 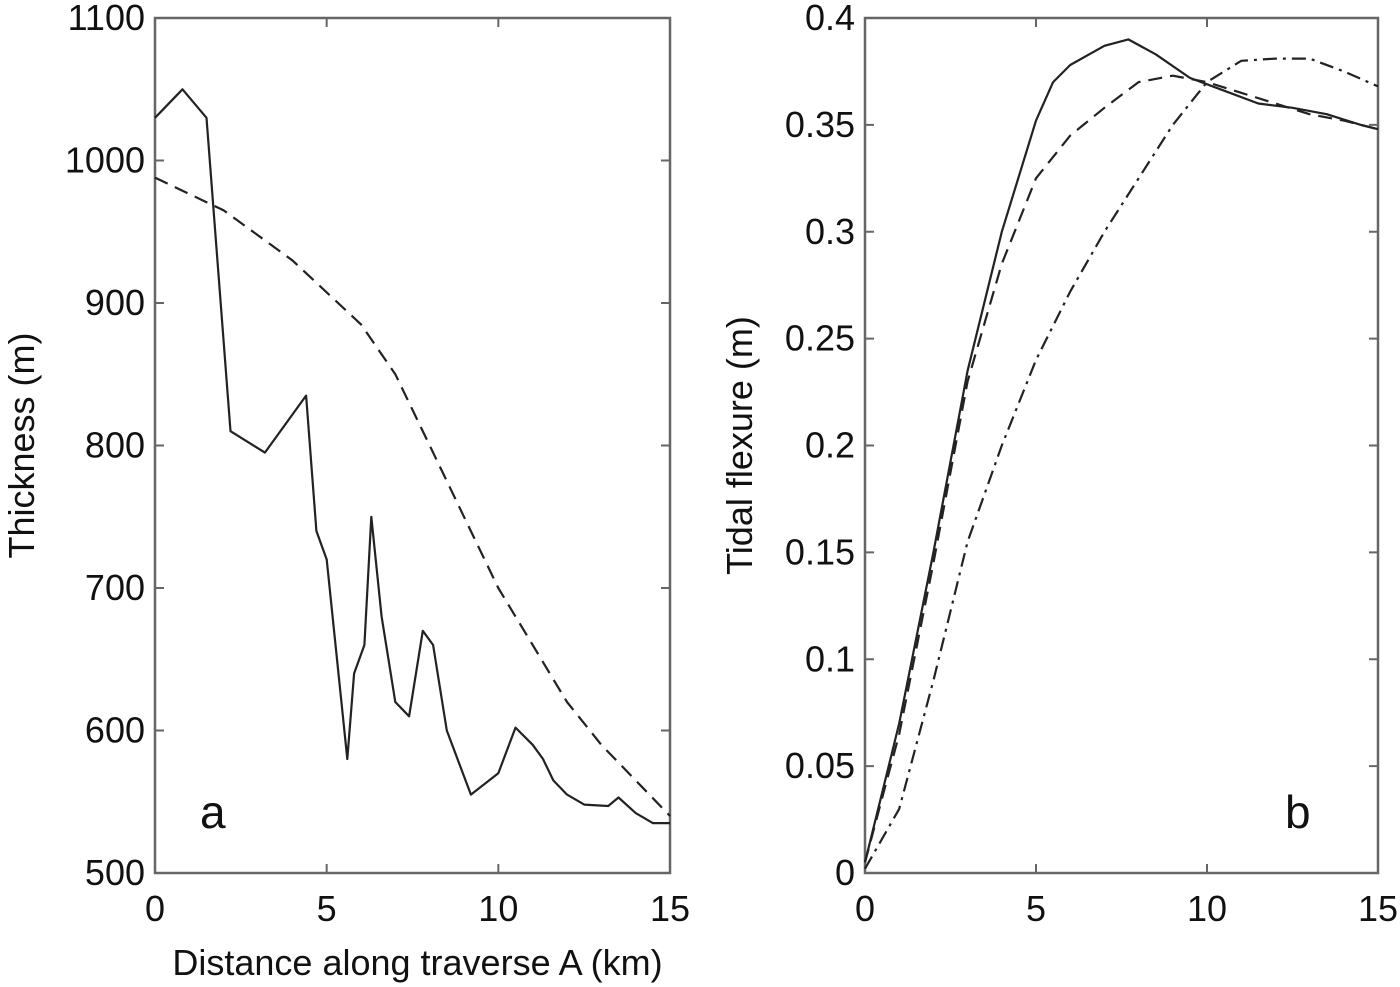 What do you see at coordinates (820, 765) in the screenshot?
I see `y-tick-label: 0.05` at bounding box center [820, 765].